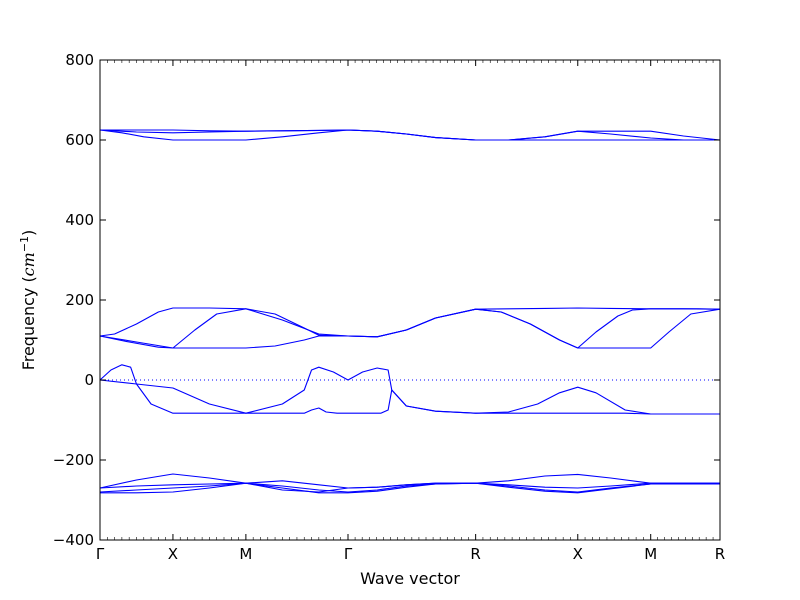 The image size is (800, 600). Describe the element at coordinates (28, 300) in the screenshot. I see `y-axis-label: Frequency (cm−1)` at that location.